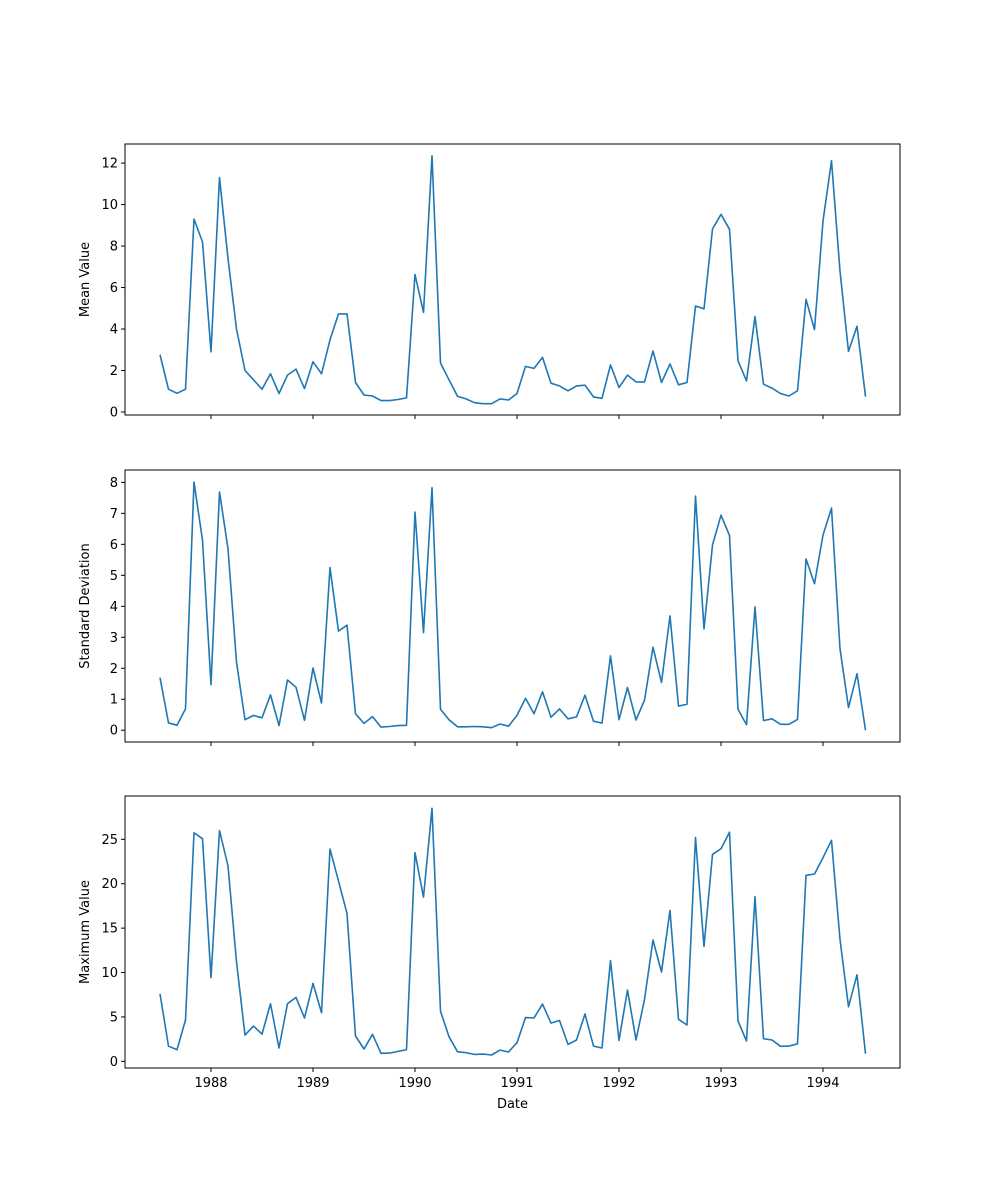  What do you see at coordinates (109, 884) in the screenshot?
I see `y-tick-label: 20` at bounding box center [109, 884].